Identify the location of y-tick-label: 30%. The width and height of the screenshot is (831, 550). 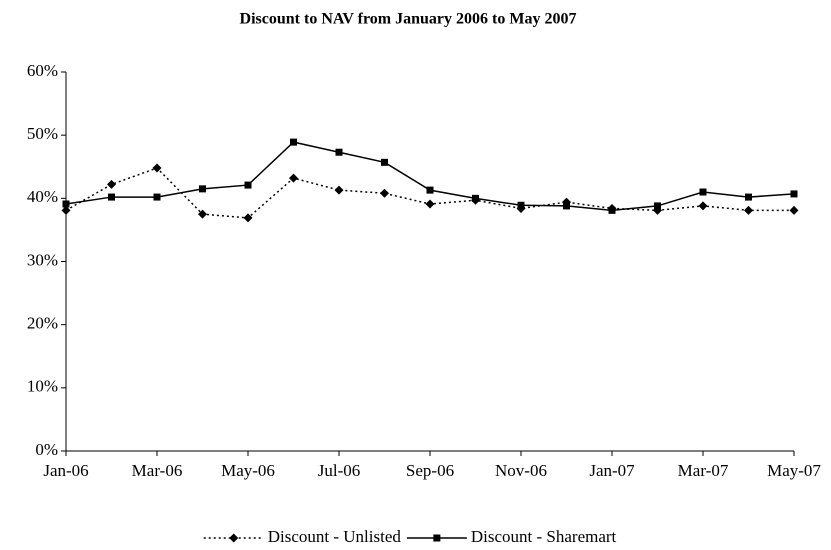
(42, 259).